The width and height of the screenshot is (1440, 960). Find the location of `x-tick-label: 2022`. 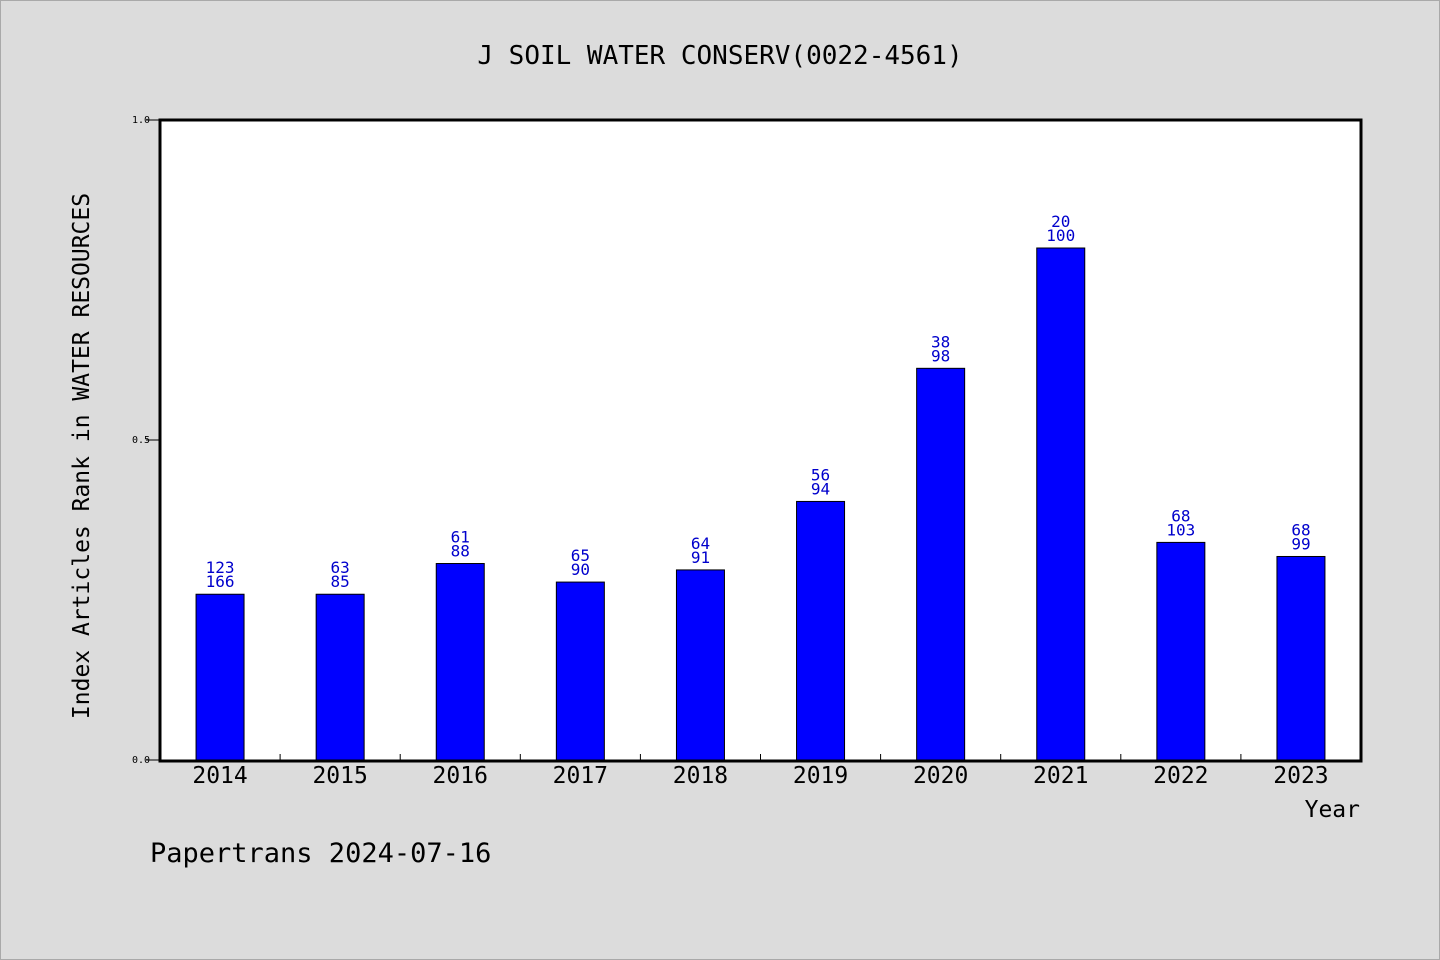

x-tick-label: 2022 is located at coordinates (1180, 776).